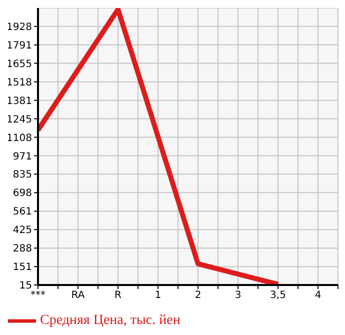  What do you see at coordinates (158, 296) in the screenshot?
I see `x-tick-label: 1` at bounding box center [158, 296].